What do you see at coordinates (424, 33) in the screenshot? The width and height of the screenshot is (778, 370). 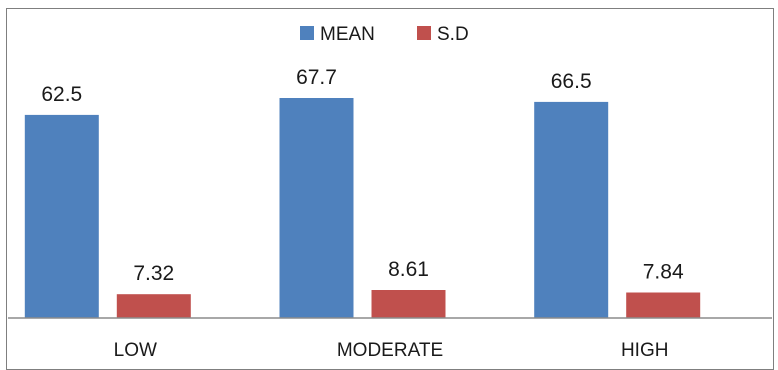 I see `legend-swatch-s-d` at bounding box center [424, 33].